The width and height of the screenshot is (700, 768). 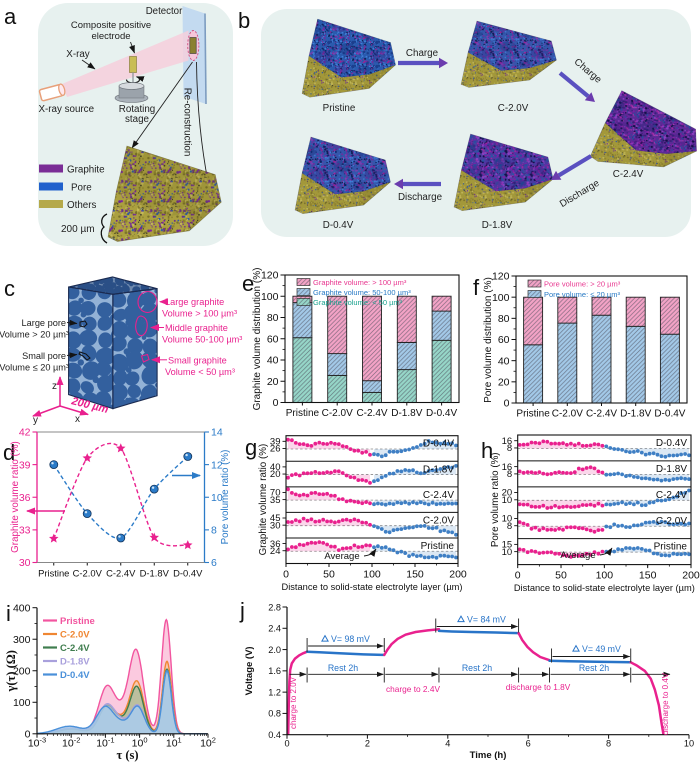 What do you see at coordinates (82, 205) in the screenshot?
I see `svg-text: Others` at bounding box center [82, 205].